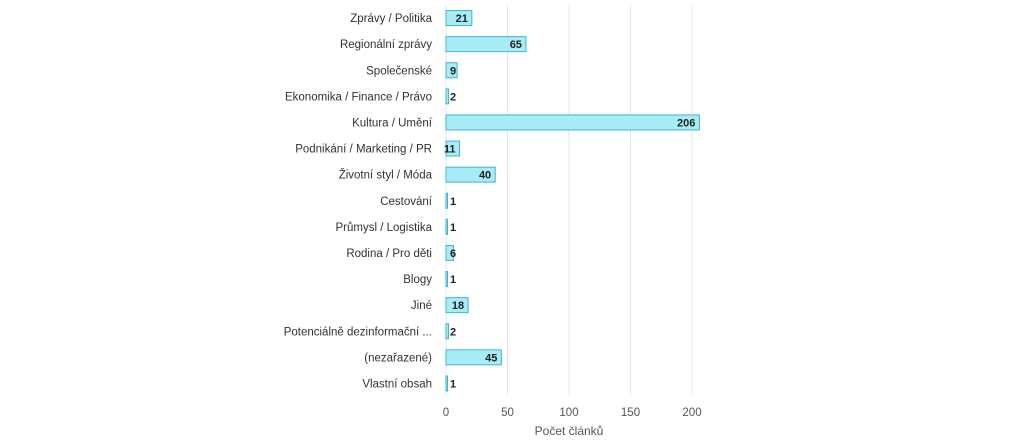 This screenshot has height=441, width=1024. I want to click on x-tick-label: 50, so click(507, 413).